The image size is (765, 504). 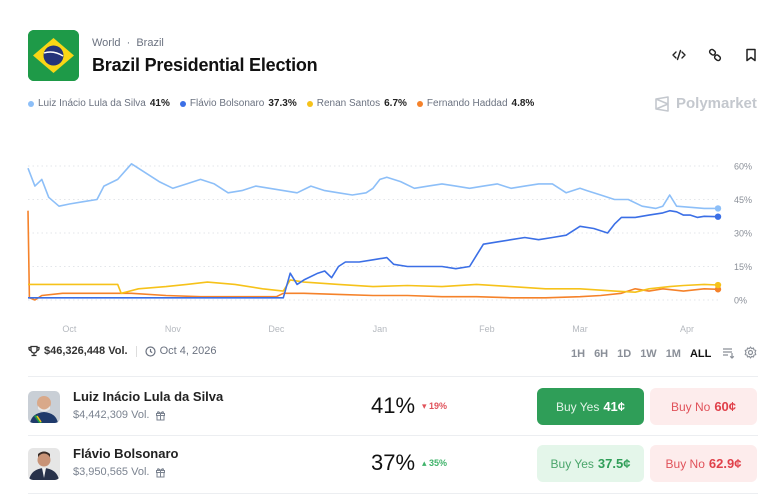 What do you see at coordinates (664, 354) in the screenshot?
I see `time-range-selector: 1H 6H 1D 1W 1M ALL` at bounding box center [664, 354].